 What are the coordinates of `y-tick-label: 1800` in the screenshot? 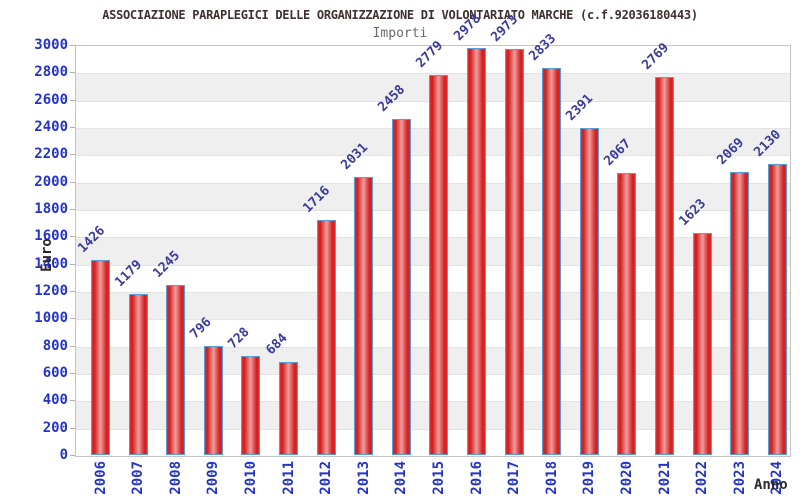 It's located at (51, 209).